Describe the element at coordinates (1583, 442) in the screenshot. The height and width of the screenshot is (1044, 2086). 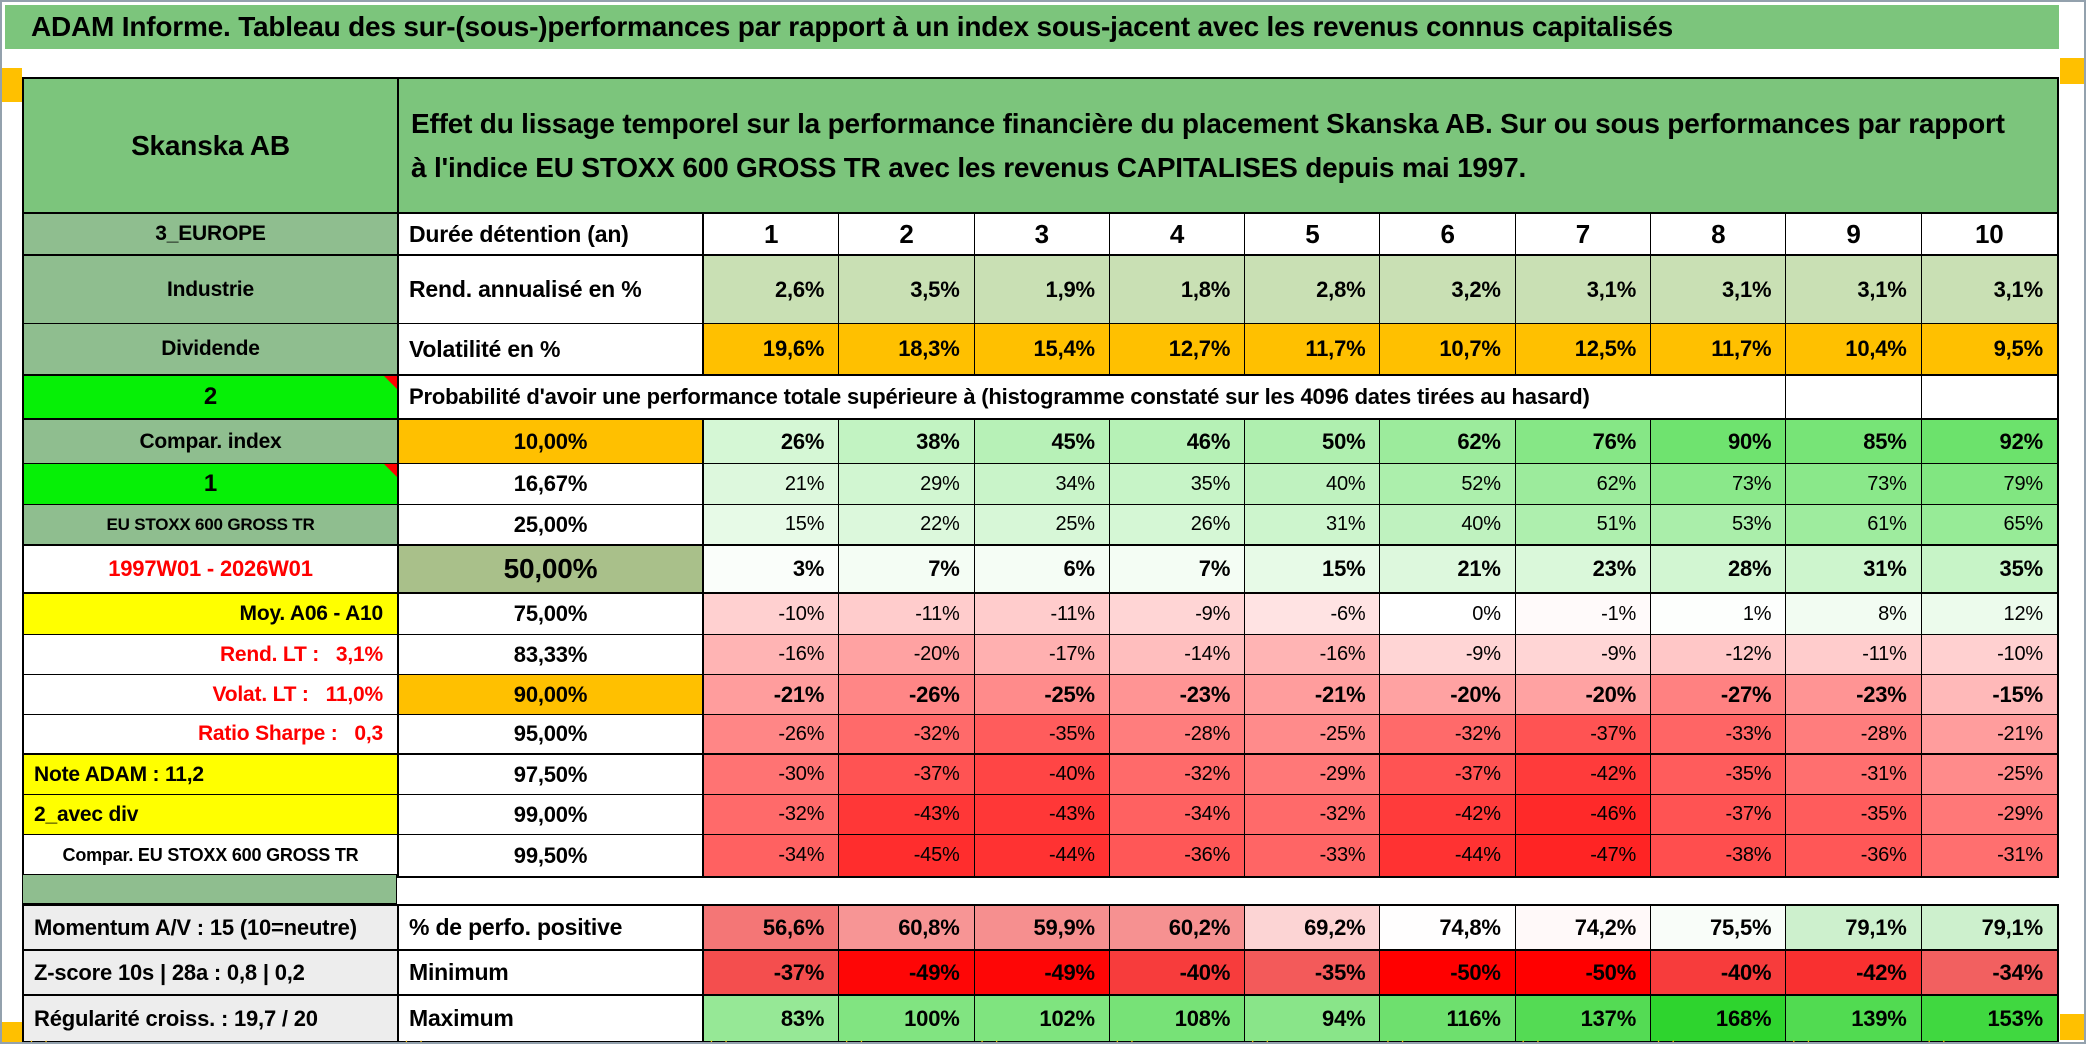
I see `probability-value-cell: 76%` at that location.